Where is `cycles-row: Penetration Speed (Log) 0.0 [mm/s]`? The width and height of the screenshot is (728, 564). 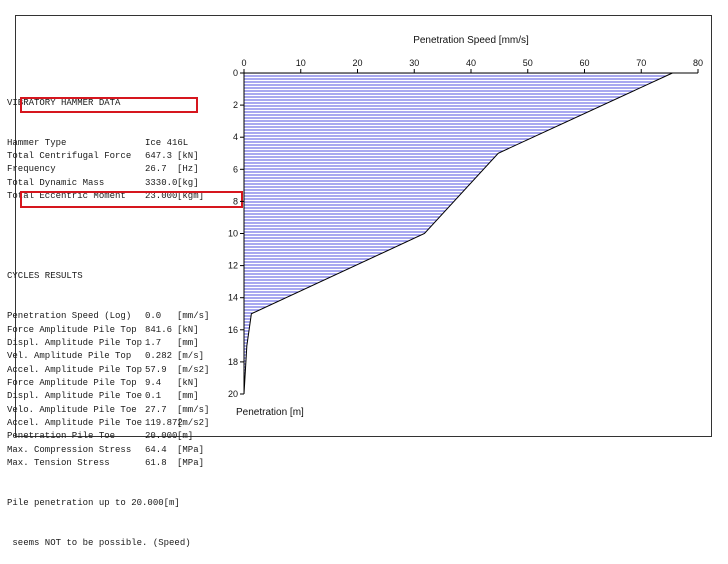 cycles-row: Penetration Speed (Log) 0.0 [mm/s] is located at coordinates (108, 316).